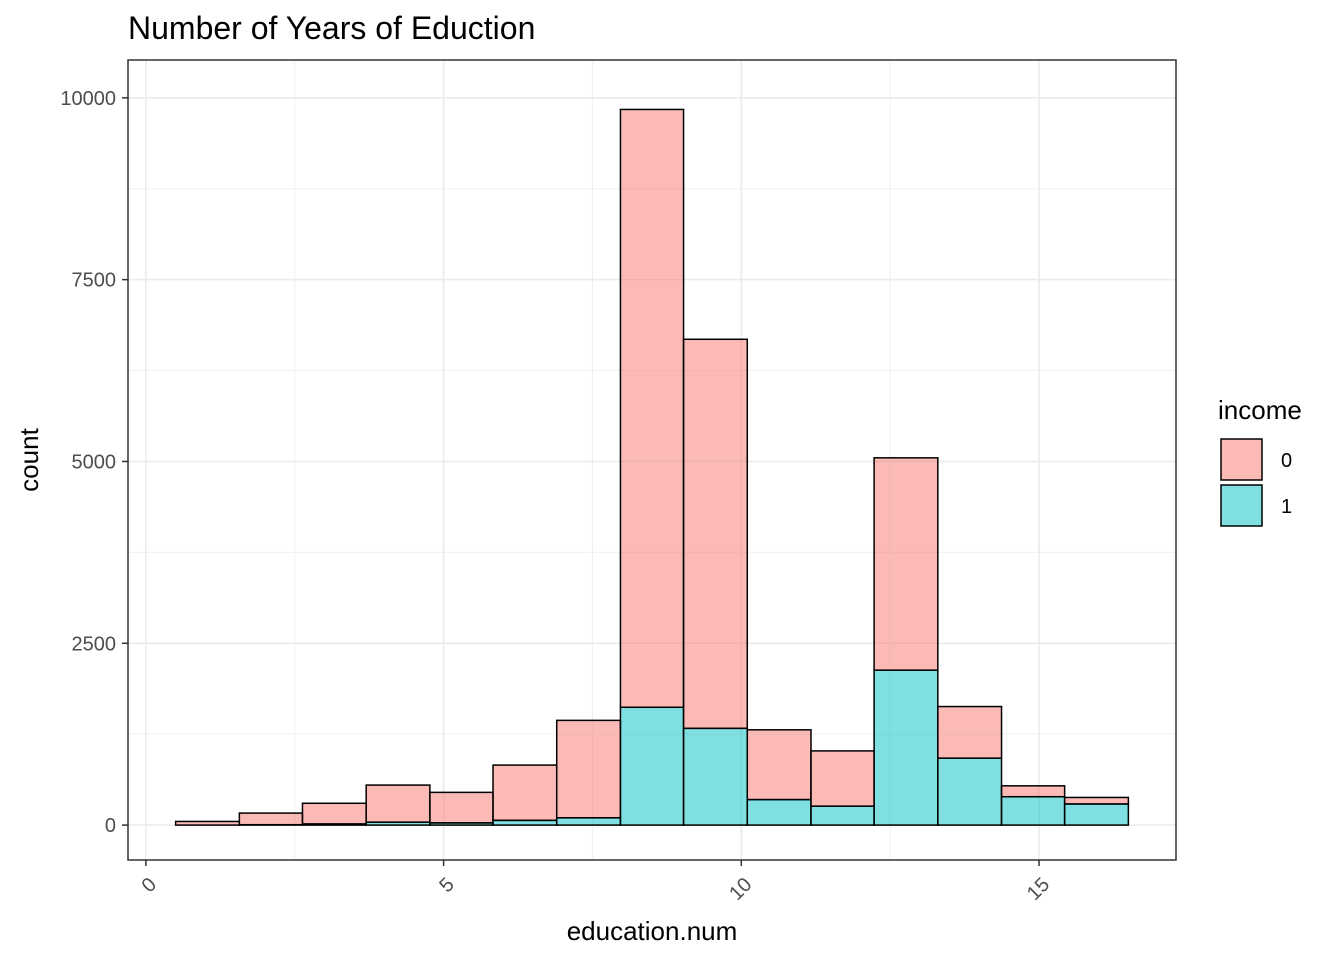 The width and height of the screenshot is (1344, 960). What do you see at coordinates (149, 885) in the screenshot?
I see `x-tick-label: 0` at bounding box center [149, 885].